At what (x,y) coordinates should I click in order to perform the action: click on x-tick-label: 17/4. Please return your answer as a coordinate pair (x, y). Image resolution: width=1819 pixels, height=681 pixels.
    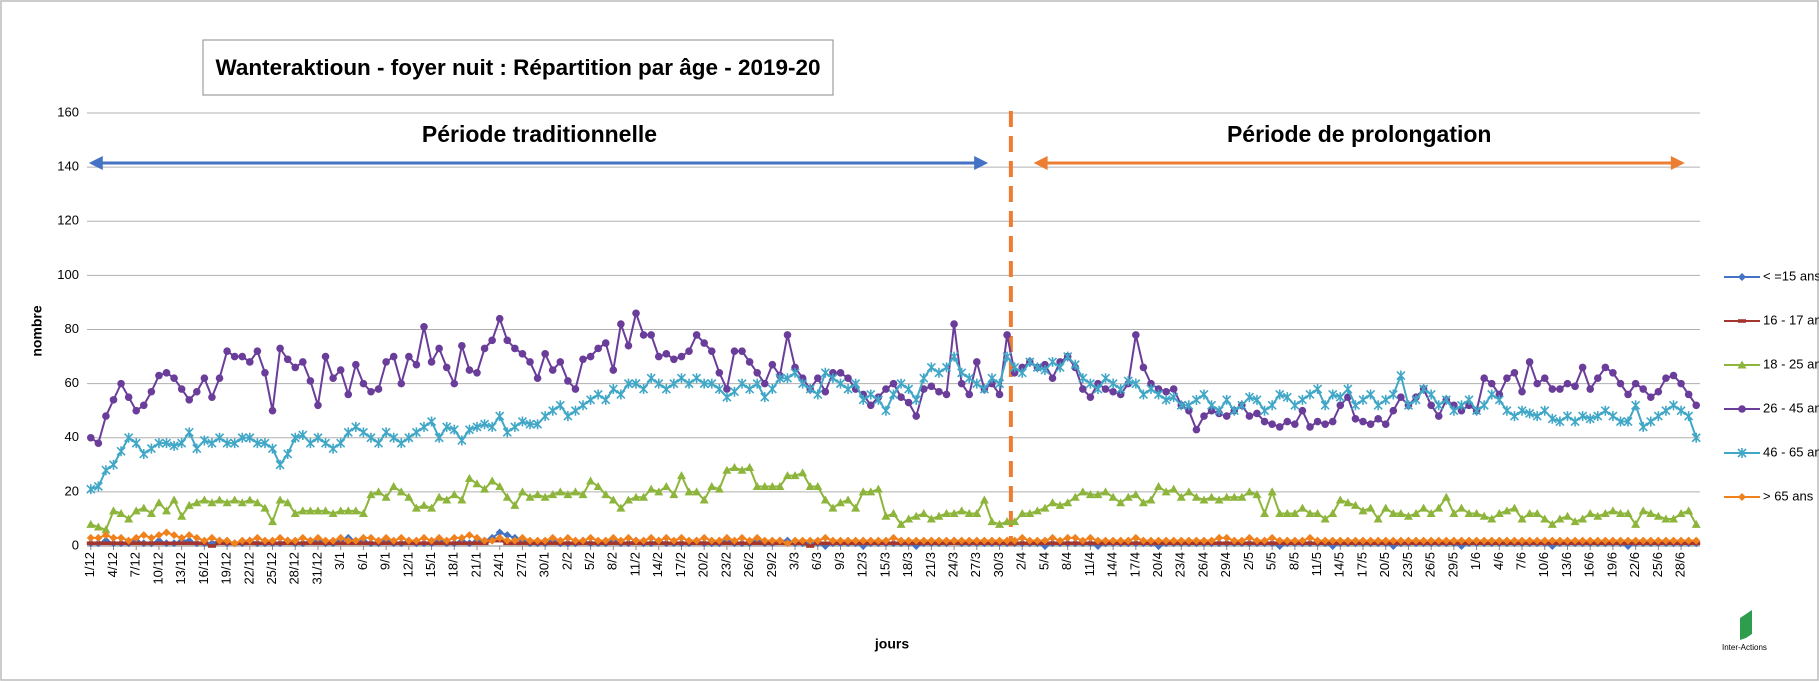
    Looking at the image, I should click on (1134, 564).